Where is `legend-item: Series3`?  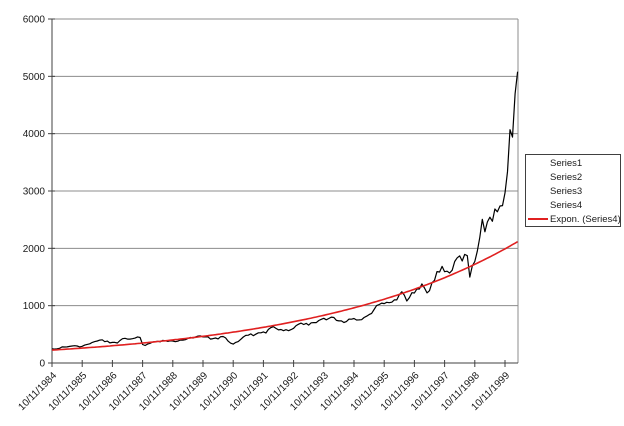 legend-item: Series3 is located at coordinates (573, 192).